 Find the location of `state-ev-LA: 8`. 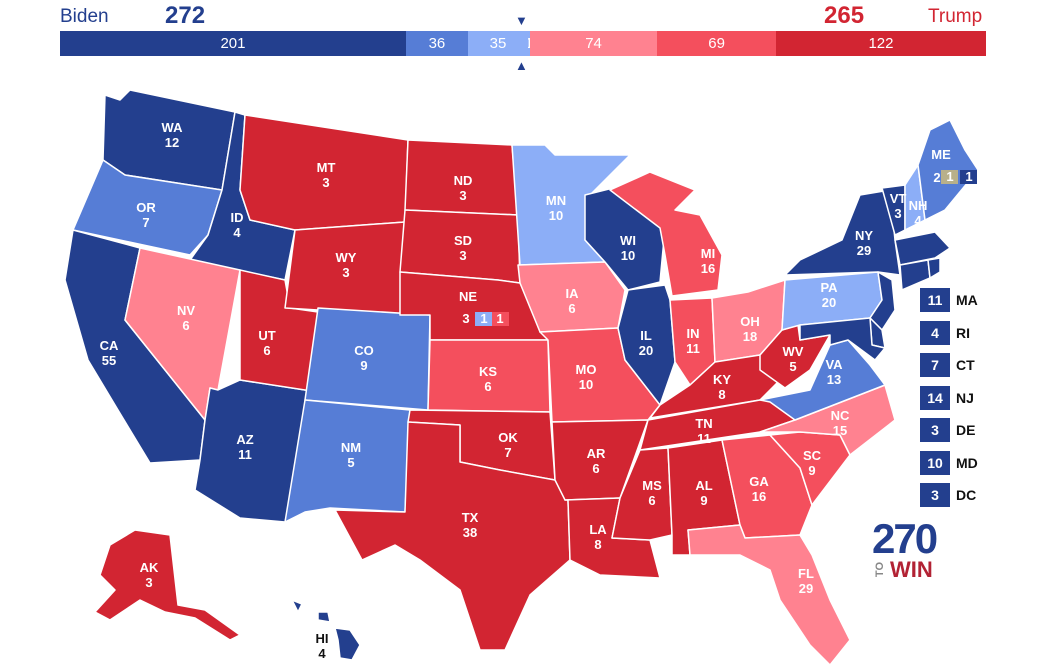

state-ev-LA: 8 is located at coordinates (597, 544).